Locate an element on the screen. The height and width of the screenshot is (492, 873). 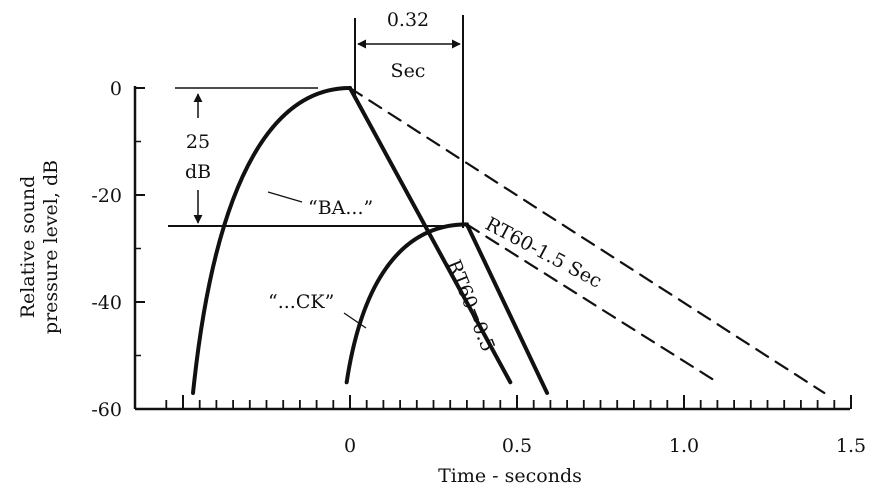
ck-decay-rt05-line is located at coordinates (507, 308).